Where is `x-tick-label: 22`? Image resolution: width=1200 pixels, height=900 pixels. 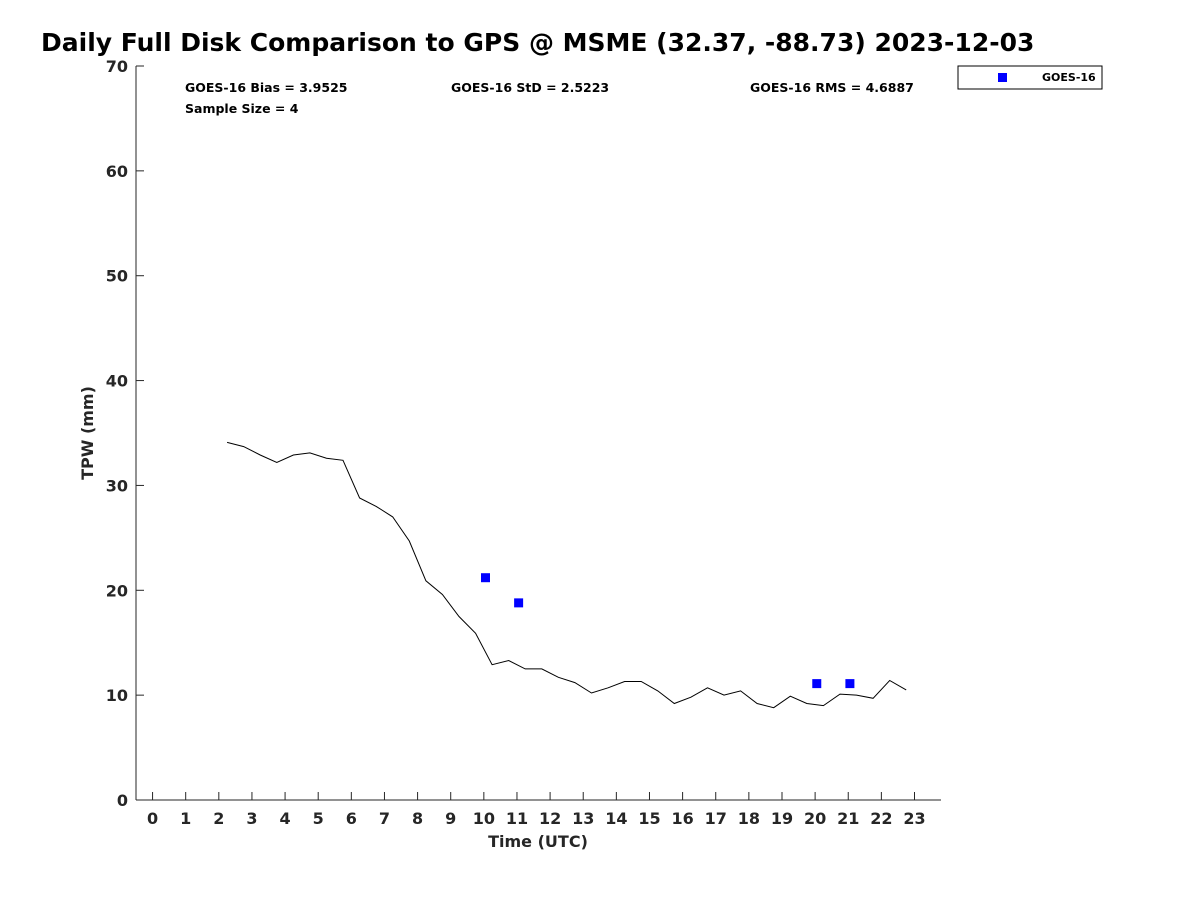 x-tick-label: 22 is located at coordinates (881, 818).